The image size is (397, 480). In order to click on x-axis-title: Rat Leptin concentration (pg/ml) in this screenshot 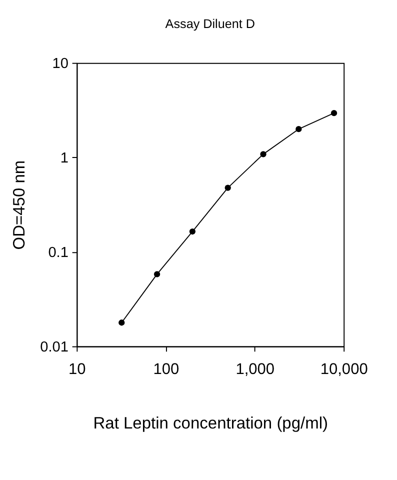, I will do `click(210, 423)`.